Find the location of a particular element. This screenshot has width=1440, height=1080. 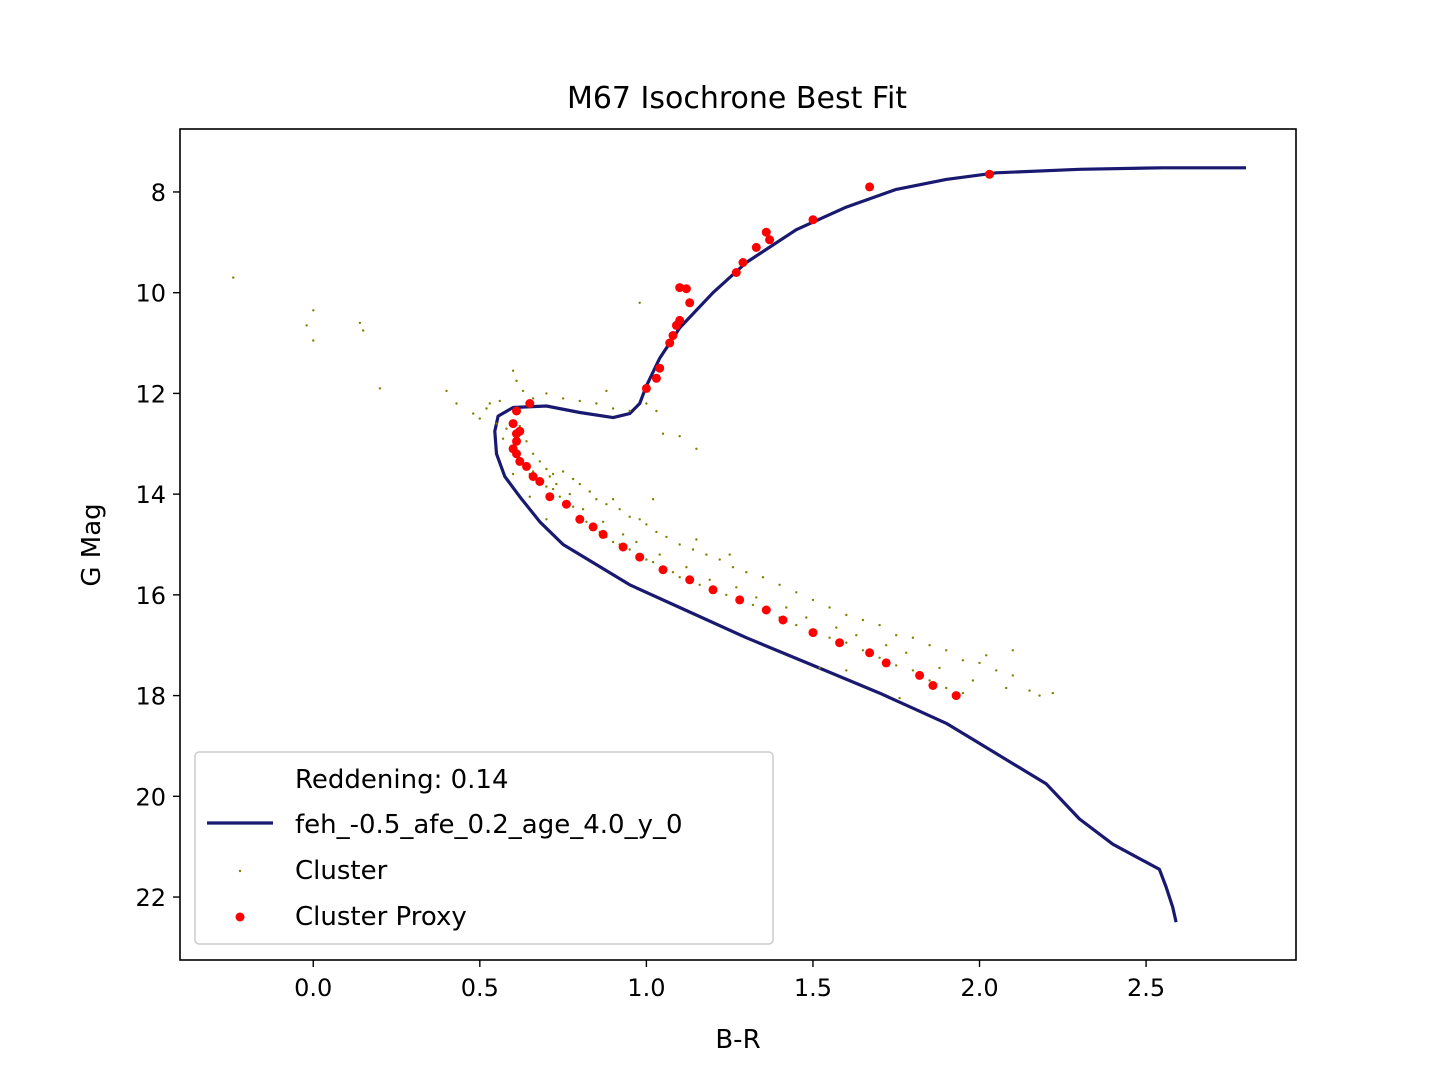

legend-proxy-swatch is located at coordinates (240, 917).